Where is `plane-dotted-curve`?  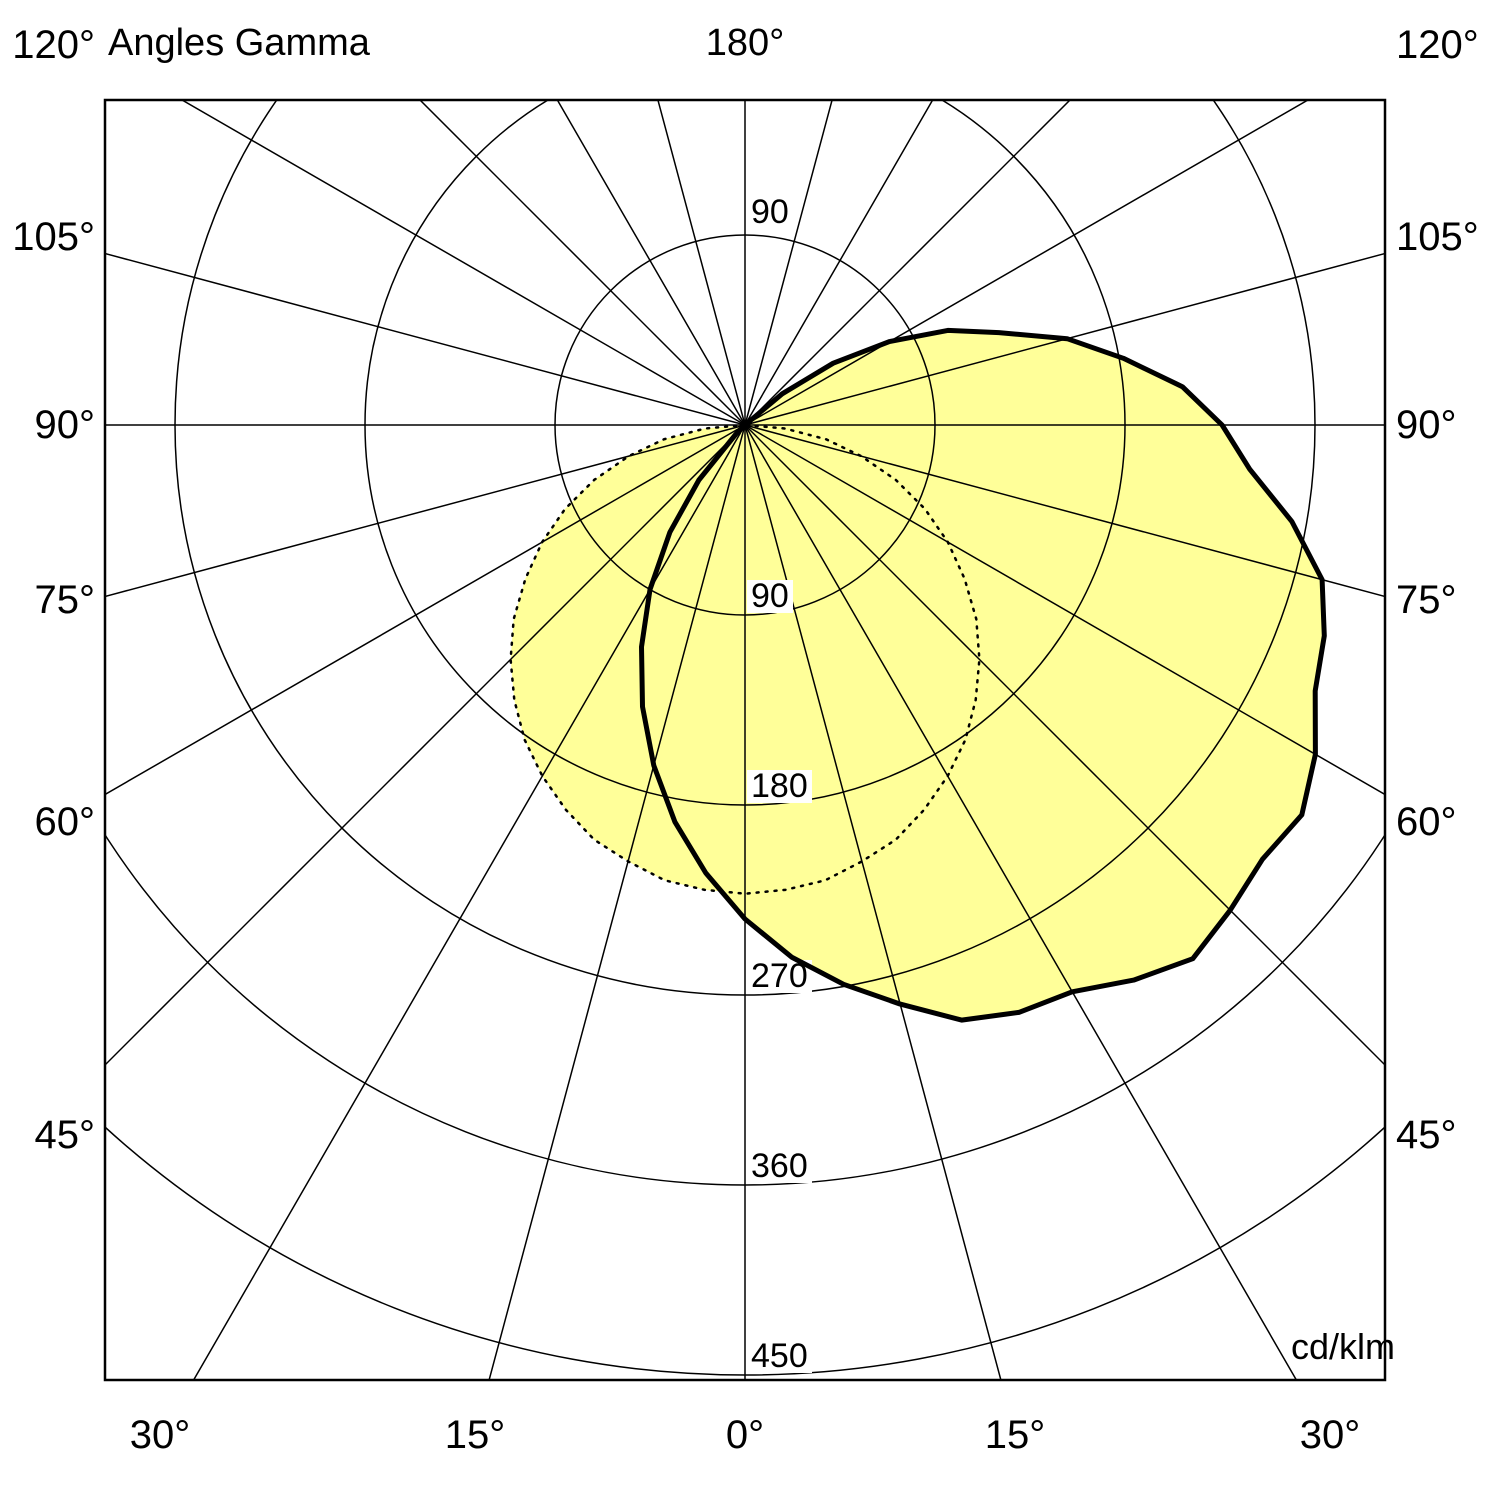 plane-dotted-curve is located at coordinates (745, 659).